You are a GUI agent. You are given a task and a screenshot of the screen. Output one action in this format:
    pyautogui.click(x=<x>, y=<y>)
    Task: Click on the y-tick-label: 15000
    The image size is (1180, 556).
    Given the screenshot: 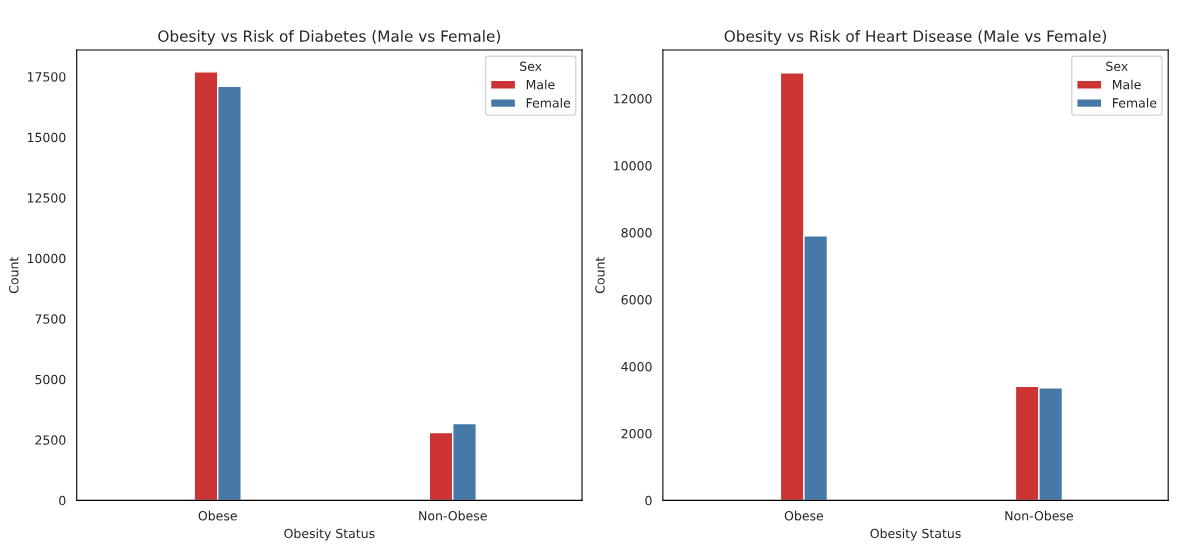 What is the action you would take?
    pyautogui.click(x=46, y=137)
    